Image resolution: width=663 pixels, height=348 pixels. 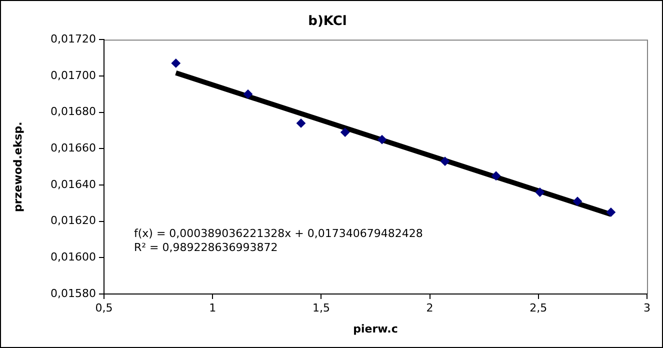 What do you see at coordinates (321, 307) in the screenshot?
I see `x-tick-label: 1,5` at bounding box center [321, 307].